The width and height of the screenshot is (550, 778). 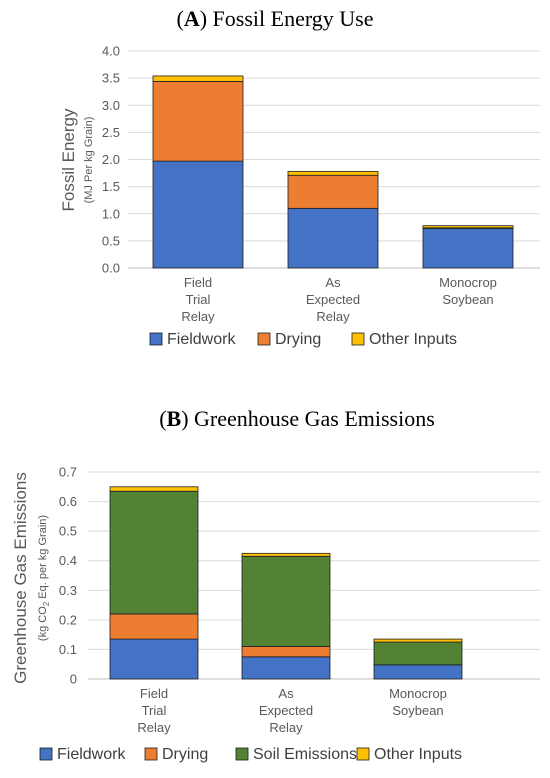 I want to click on y-tick-label: 2.0, so click(x=111, y=159).